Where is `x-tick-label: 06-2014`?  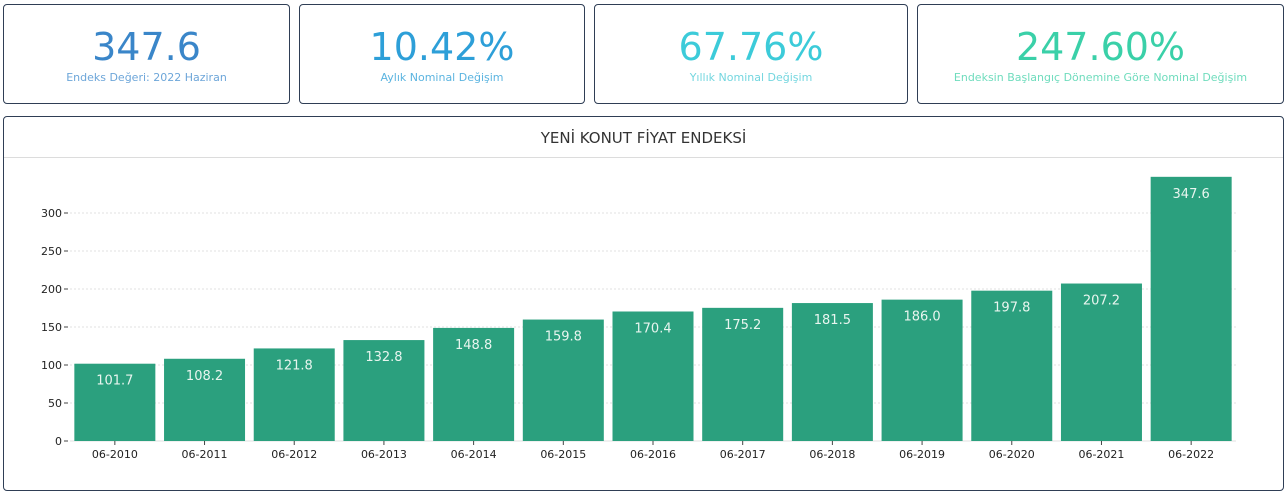
x-tick-label: 06-2014 is located at coordinates (474, 454).